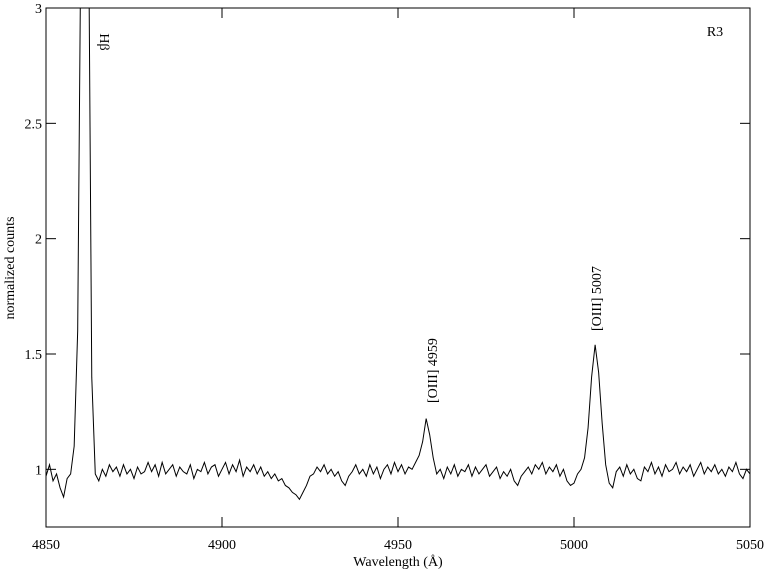  Describe the element at coordinates (38, 240) in the screenshot. I see `y-tick-label: 2` at that location.